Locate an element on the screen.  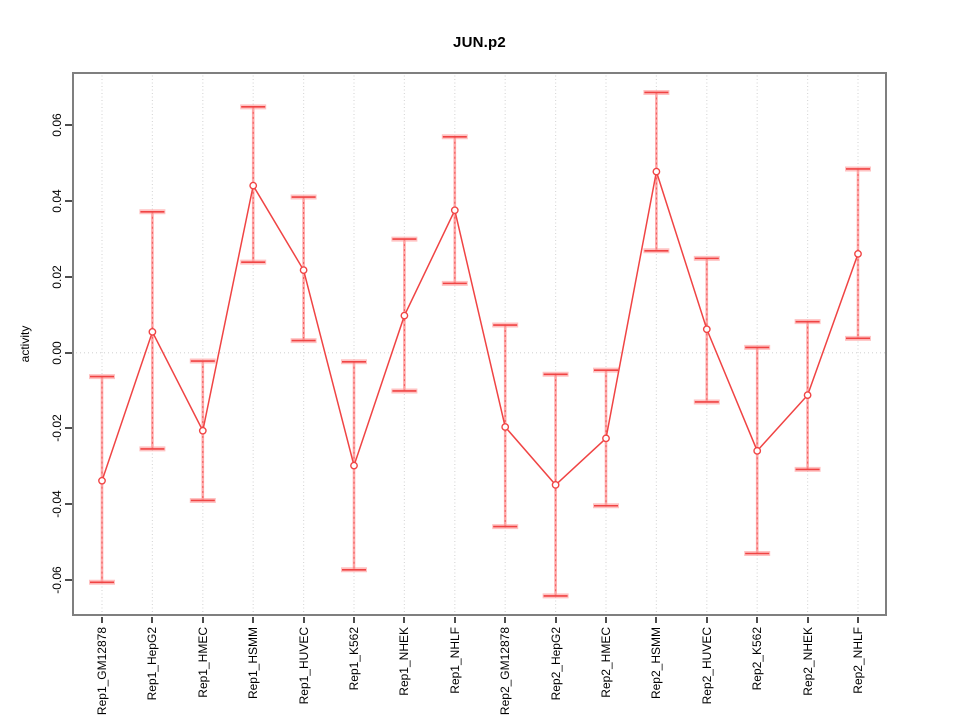
x-tick-label: Rep2_HepG2 is located at coordinates (555, 664).